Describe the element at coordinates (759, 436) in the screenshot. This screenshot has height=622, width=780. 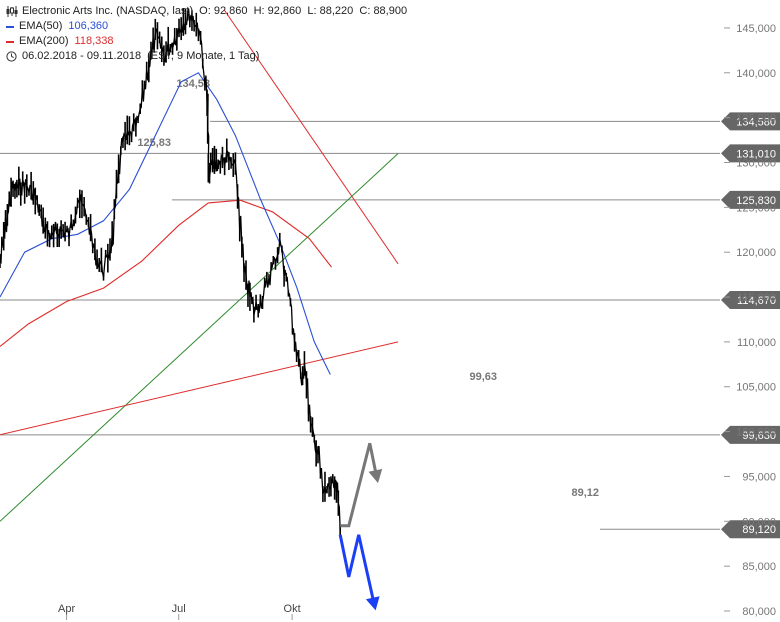
I see `level-tag-label: 99,630` at that location.